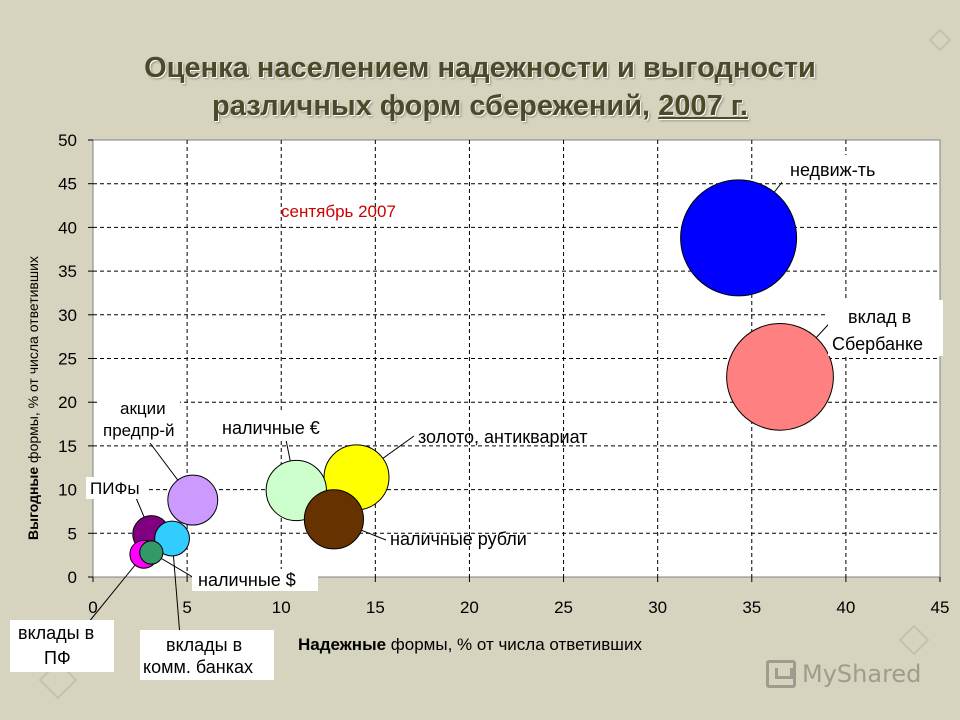  Describe the element at coordinates (739, 238) in the screenshot. I see `bubble-realty` at that location.